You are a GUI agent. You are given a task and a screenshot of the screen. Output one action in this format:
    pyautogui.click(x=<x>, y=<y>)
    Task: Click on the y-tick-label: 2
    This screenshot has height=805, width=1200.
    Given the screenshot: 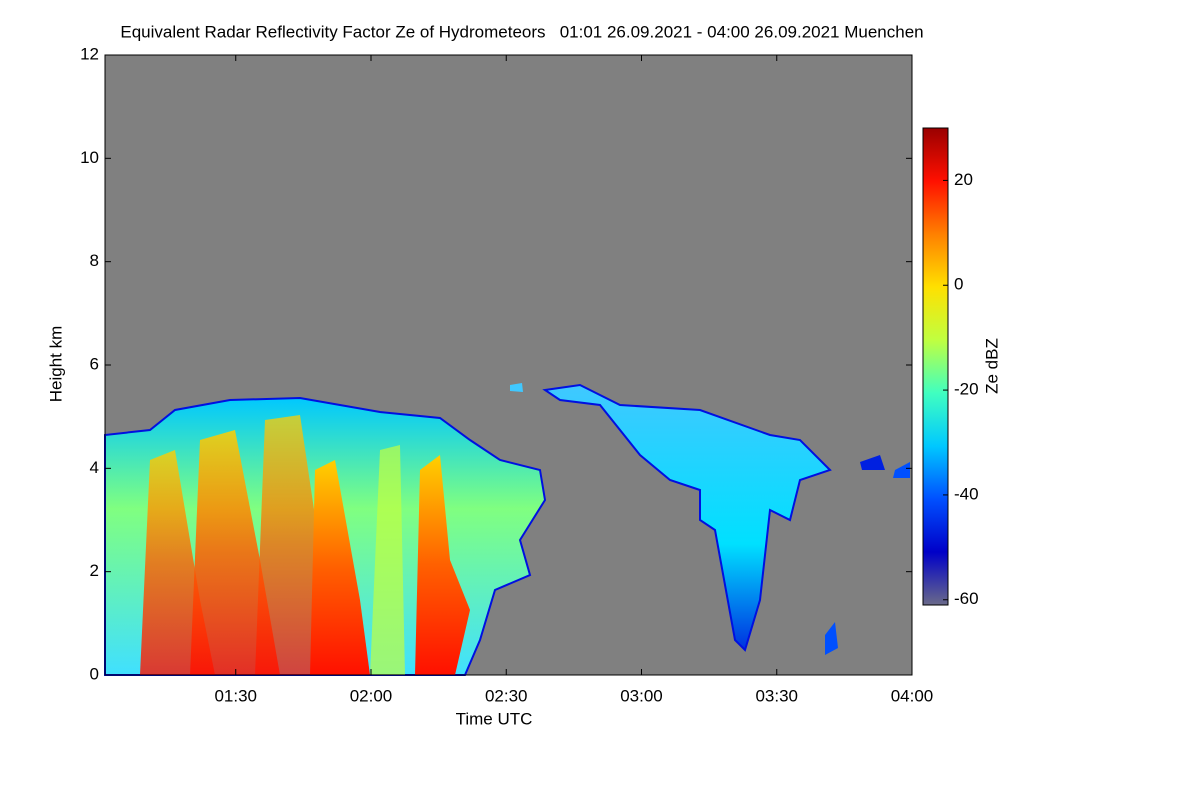 What is the action you would take?
    pyautogui.click(x=94, y=570)
    